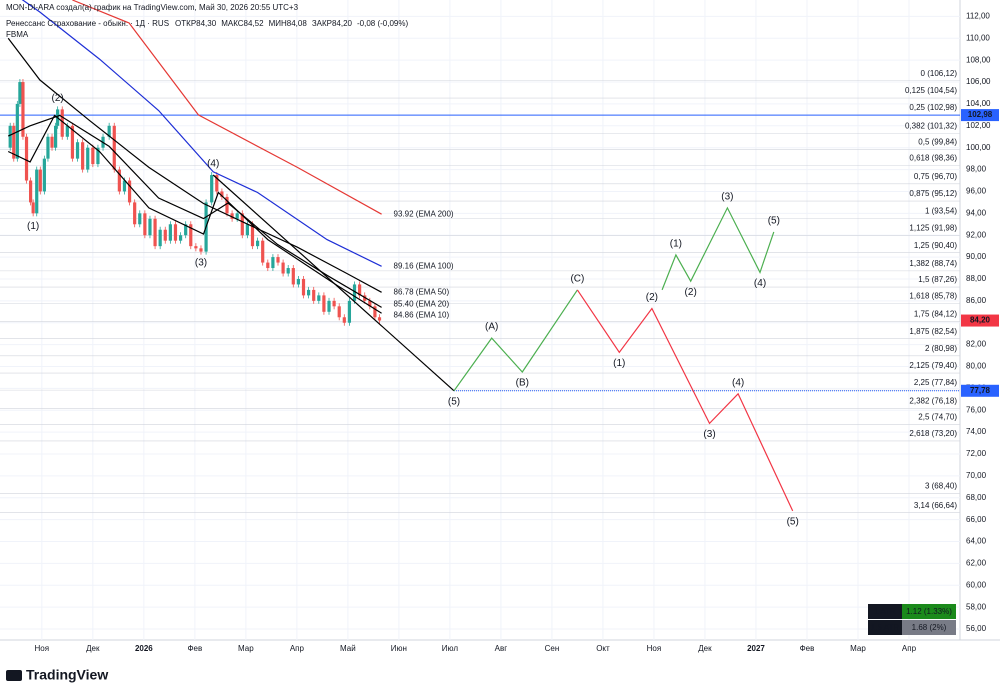  Describe the element at coordinates (976, 234) in the screenshot. I see `y-tick-label: 92,00` at that location.